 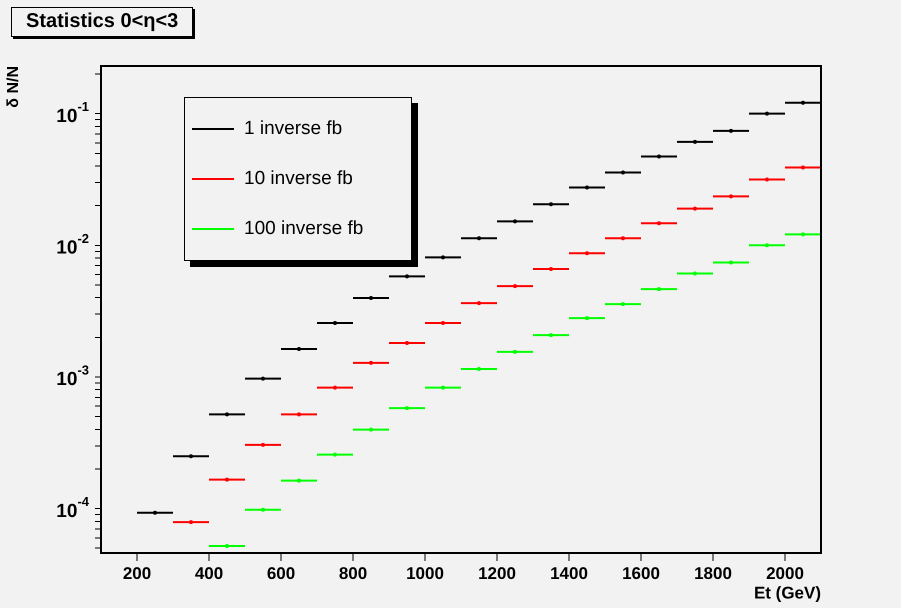 I want to click on legend-label: 100 inverse fb, so click(x=304, y=229).